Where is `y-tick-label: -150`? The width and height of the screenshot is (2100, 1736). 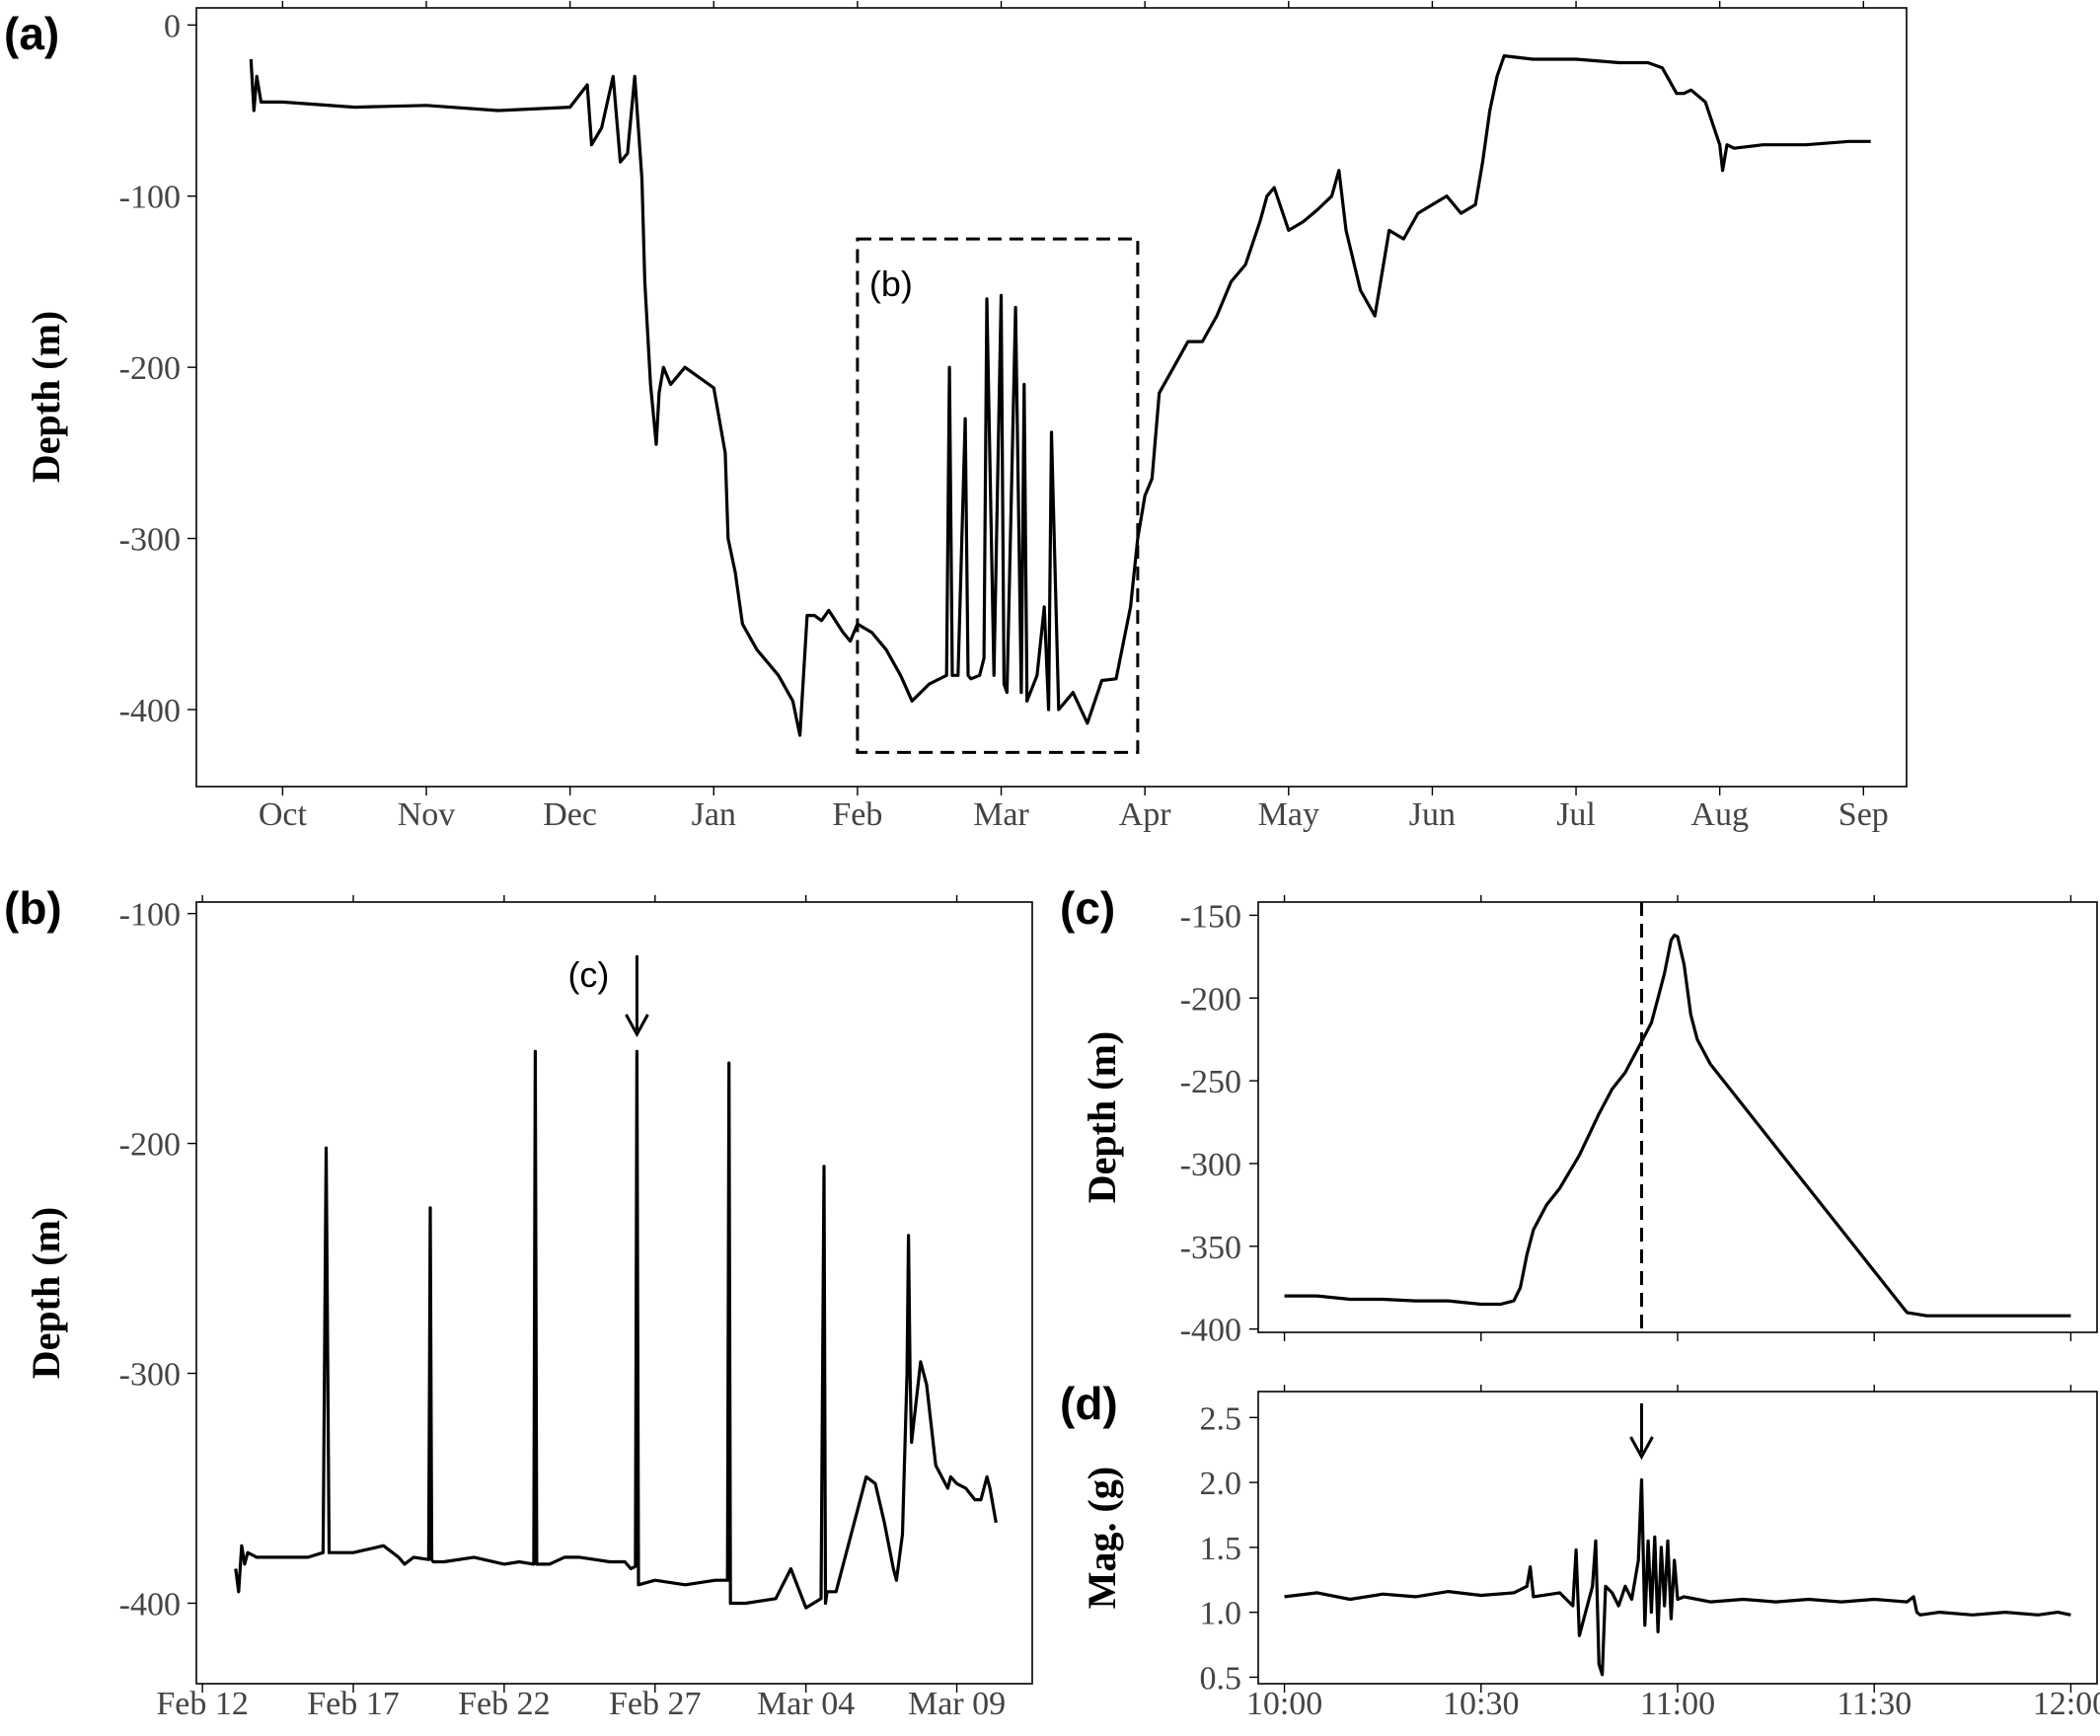
y-tick-label: -150 is located at coordinates (1210, 916).